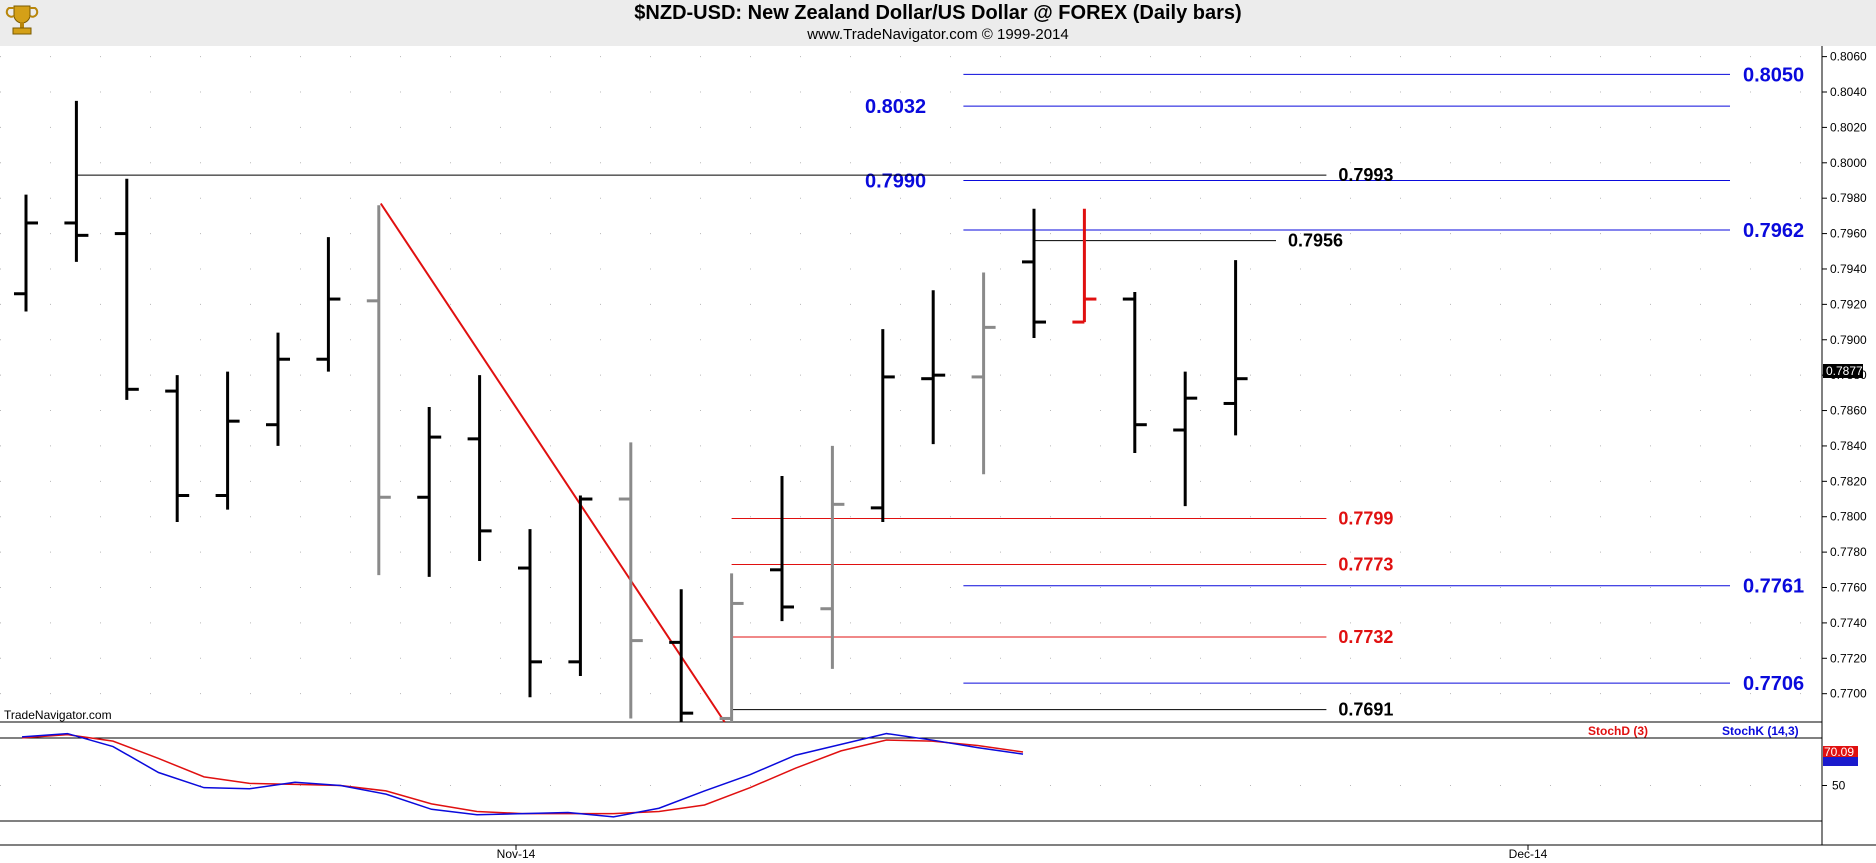 The height and width of the screenshot is (863, 1876). I want to click on level-label: 0.7773, so click(1365, 565).